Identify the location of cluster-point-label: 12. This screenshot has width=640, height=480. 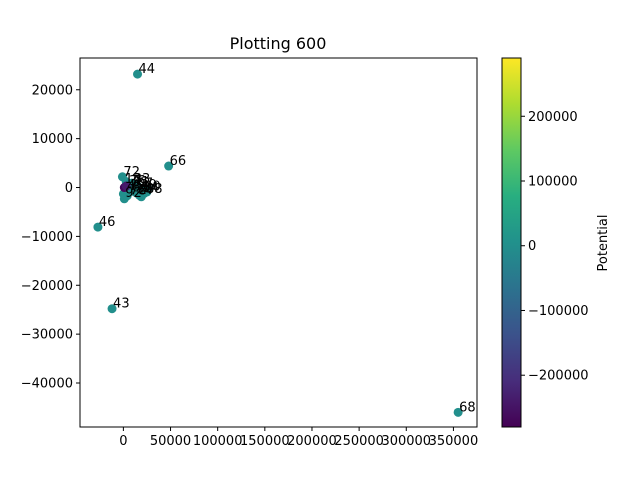
(133, 179).